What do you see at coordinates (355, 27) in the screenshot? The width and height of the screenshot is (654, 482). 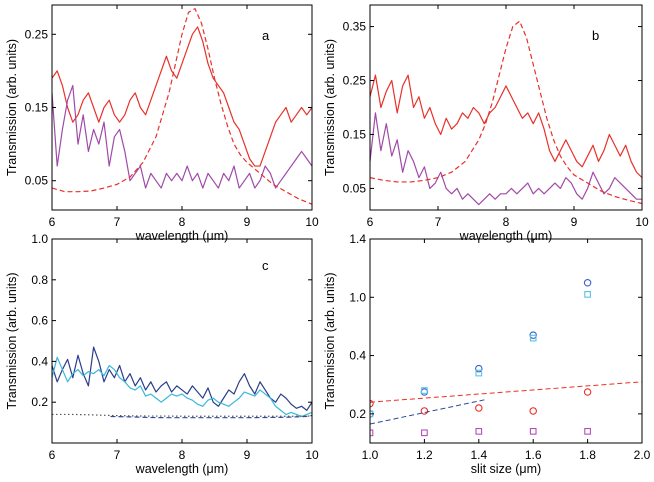 I see `y-tick-label-b-3: 0.35` at bounding box center [355, 27].